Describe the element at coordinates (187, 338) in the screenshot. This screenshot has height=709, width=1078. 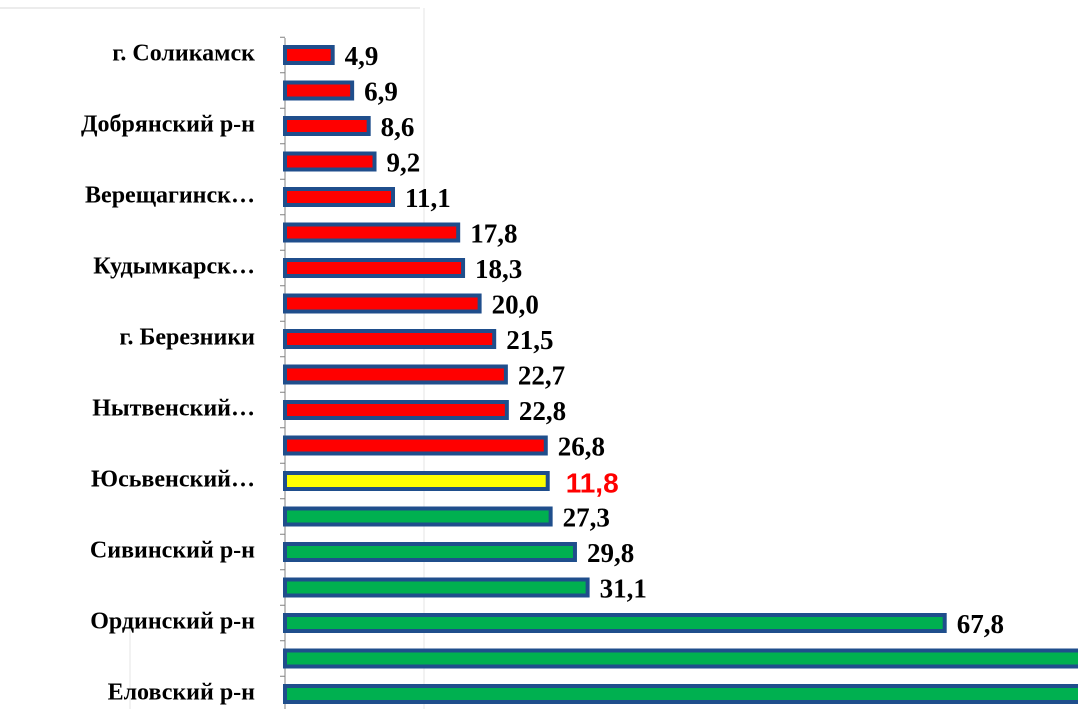
I see `y-tick-label: г. Березники` at that location.